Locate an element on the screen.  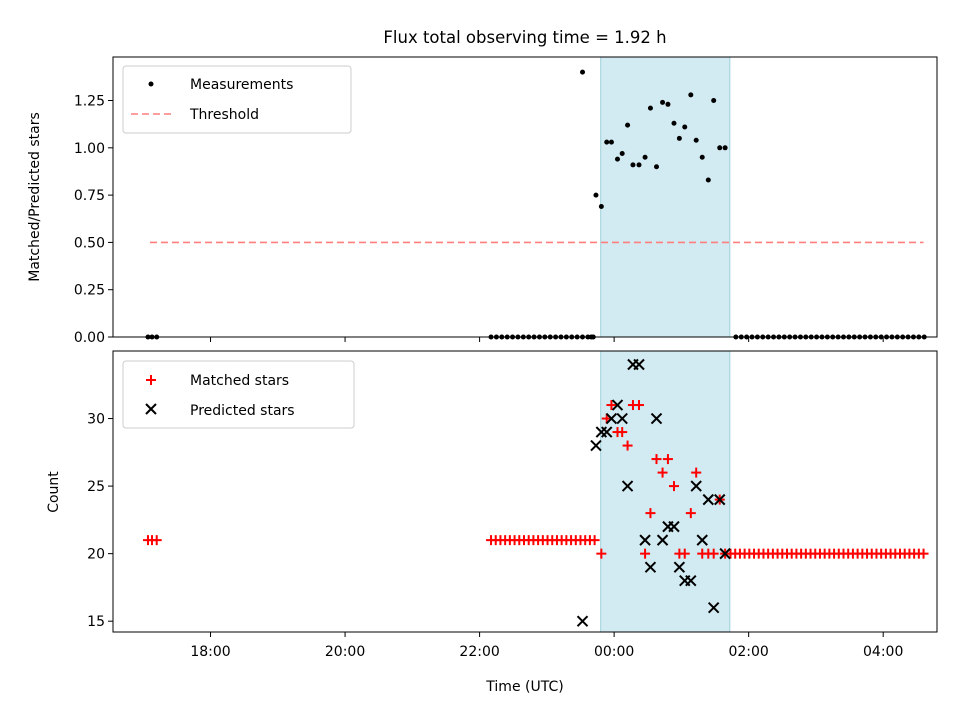
predicted-stars-points is located at coordinates (653, 492).